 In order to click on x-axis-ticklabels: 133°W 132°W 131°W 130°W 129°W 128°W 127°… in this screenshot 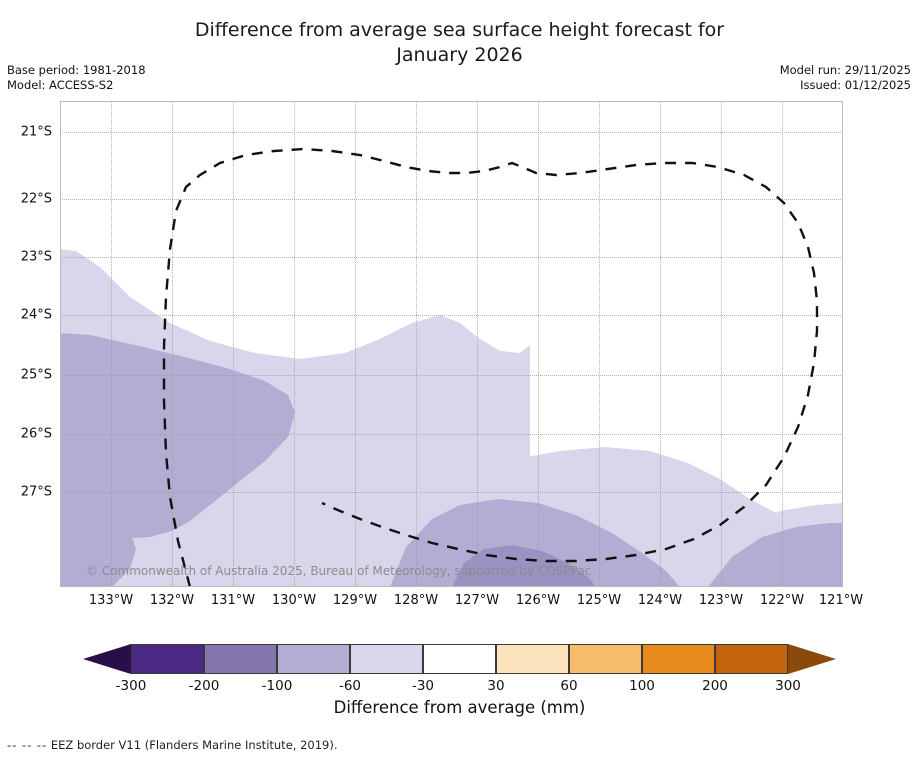, I will do `click(461, 604)`.